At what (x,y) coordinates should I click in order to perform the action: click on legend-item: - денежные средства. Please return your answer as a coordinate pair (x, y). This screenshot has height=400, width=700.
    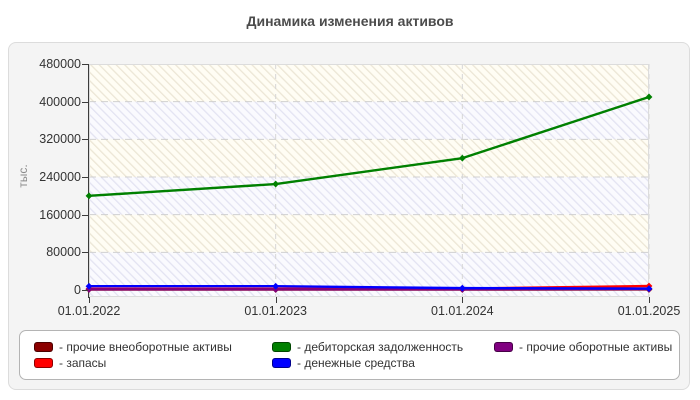
    Looking at the image, I should click on (383, 362).